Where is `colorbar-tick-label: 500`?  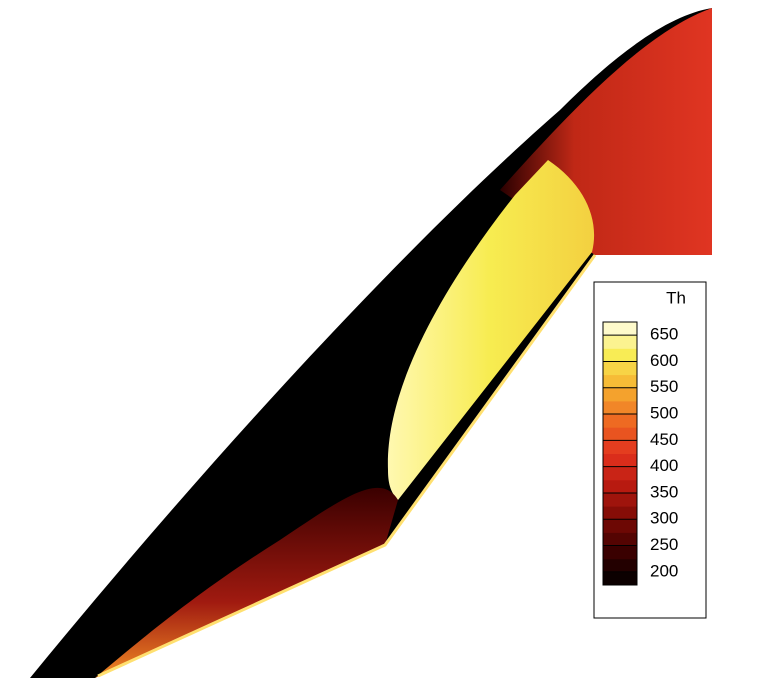 colorbar-tick-label: 500 is located at coordinates (664, 413).